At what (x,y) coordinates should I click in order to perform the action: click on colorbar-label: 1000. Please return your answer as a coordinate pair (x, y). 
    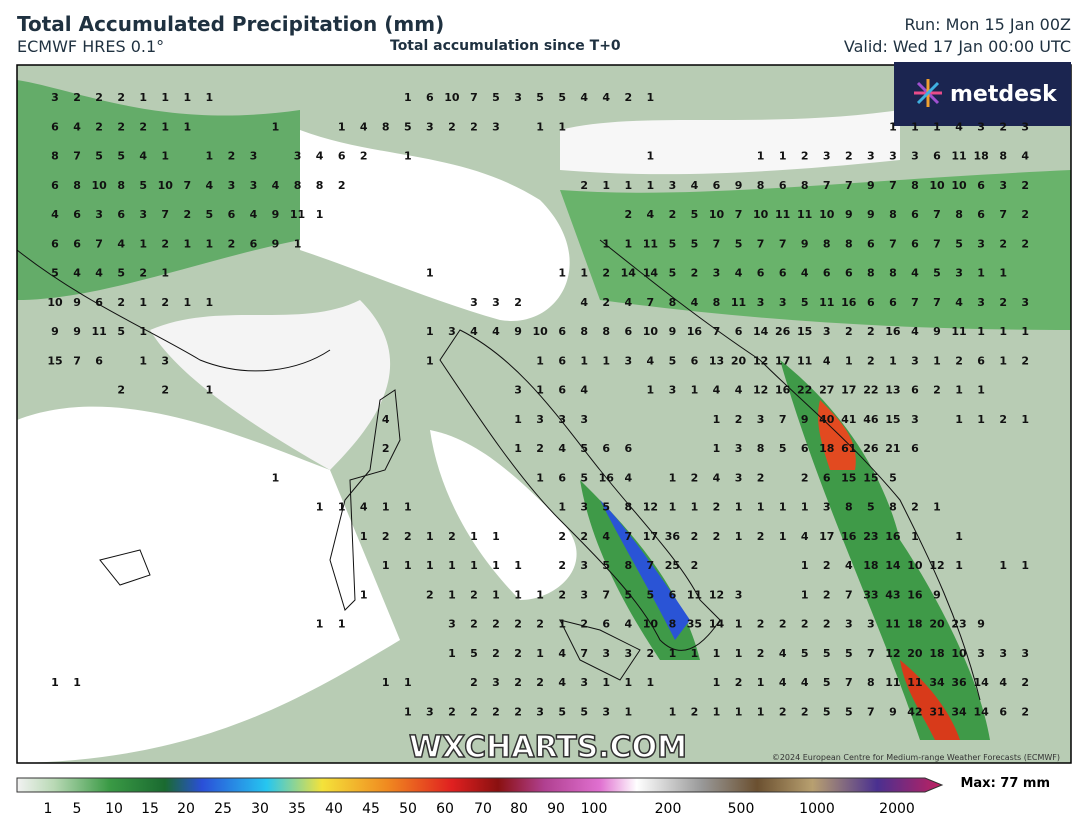
    Looking at the image, I should click on (817, 809).